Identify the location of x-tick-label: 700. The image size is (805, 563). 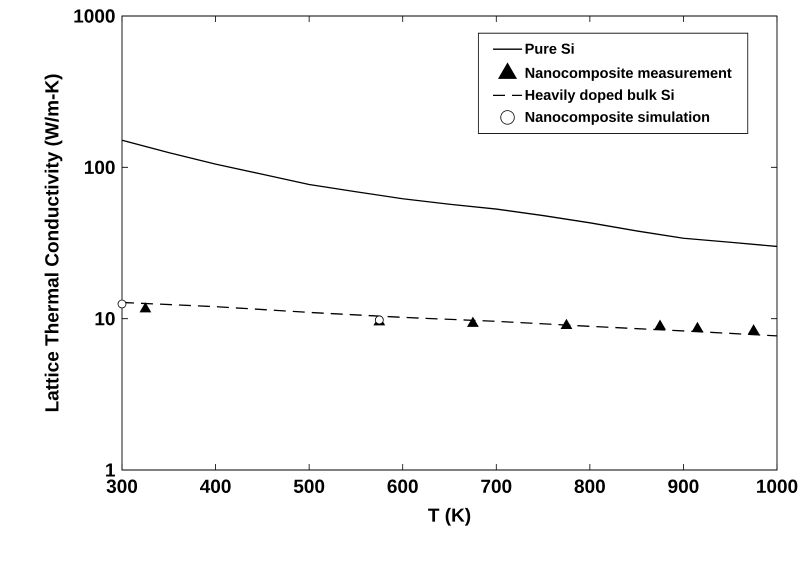
(496, 486).